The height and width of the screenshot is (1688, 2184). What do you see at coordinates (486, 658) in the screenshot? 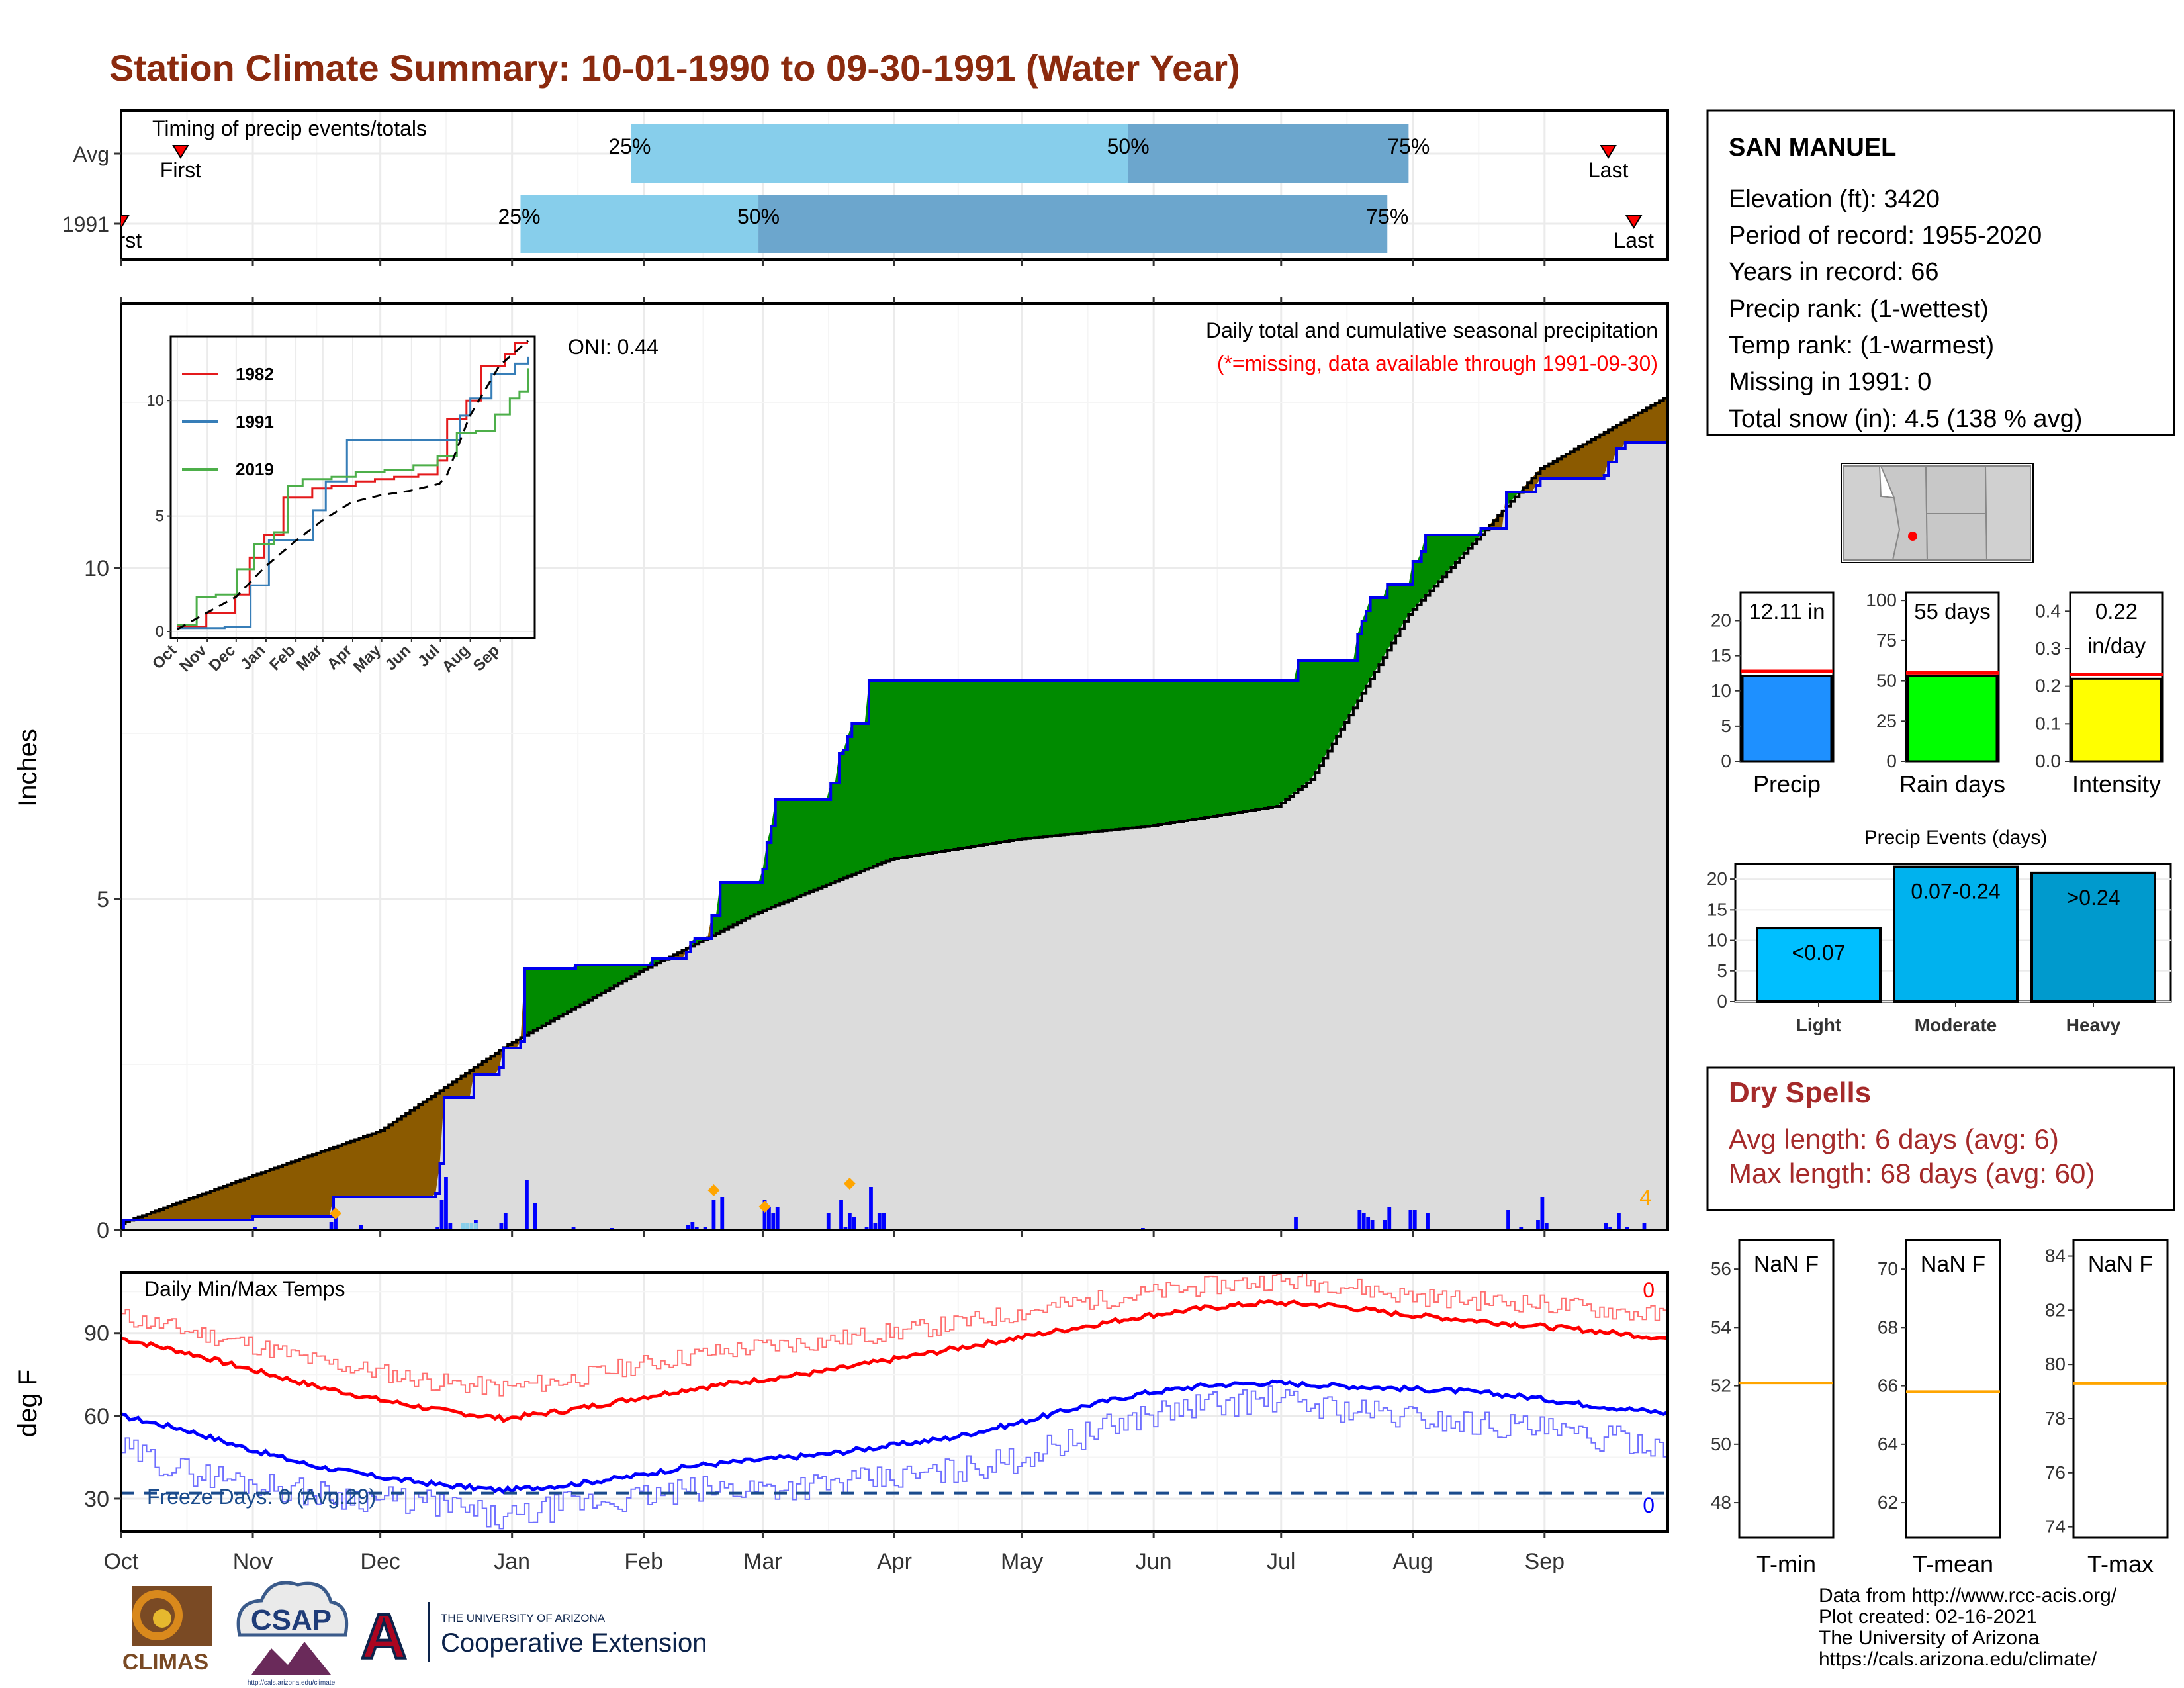
I see `inset-month-label: Sep` at bounding box center [486, 658].